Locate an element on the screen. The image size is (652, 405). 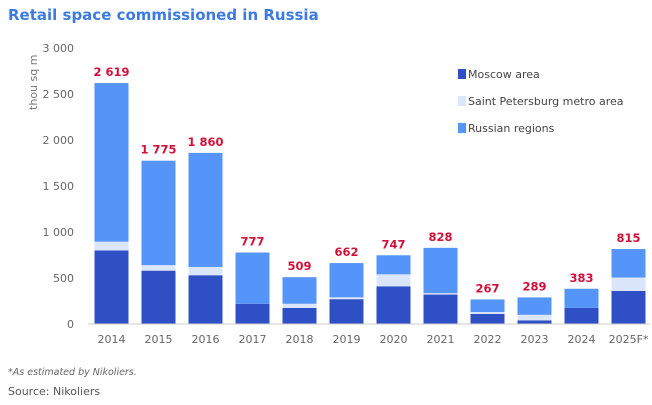
x-tick-label: 2017 is located at coordinates (253, 339).